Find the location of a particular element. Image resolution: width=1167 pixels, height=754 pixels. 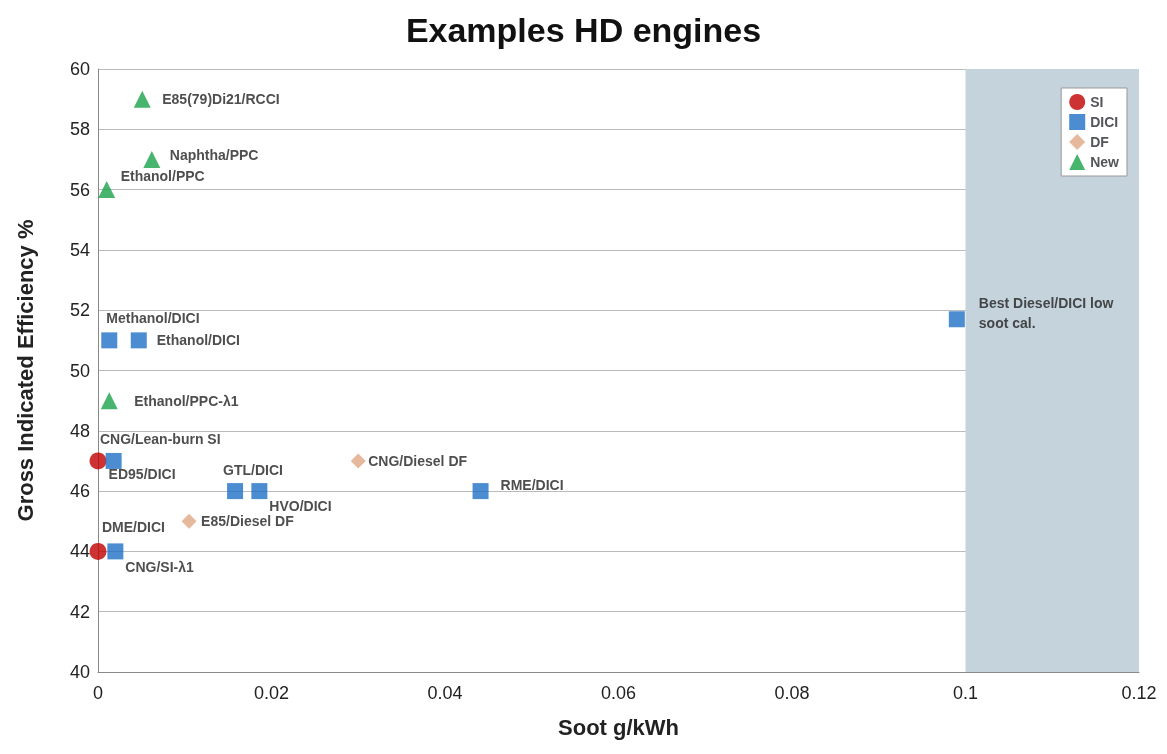

annotation: Ethanol/PPC is located at coordinates (162, 175).